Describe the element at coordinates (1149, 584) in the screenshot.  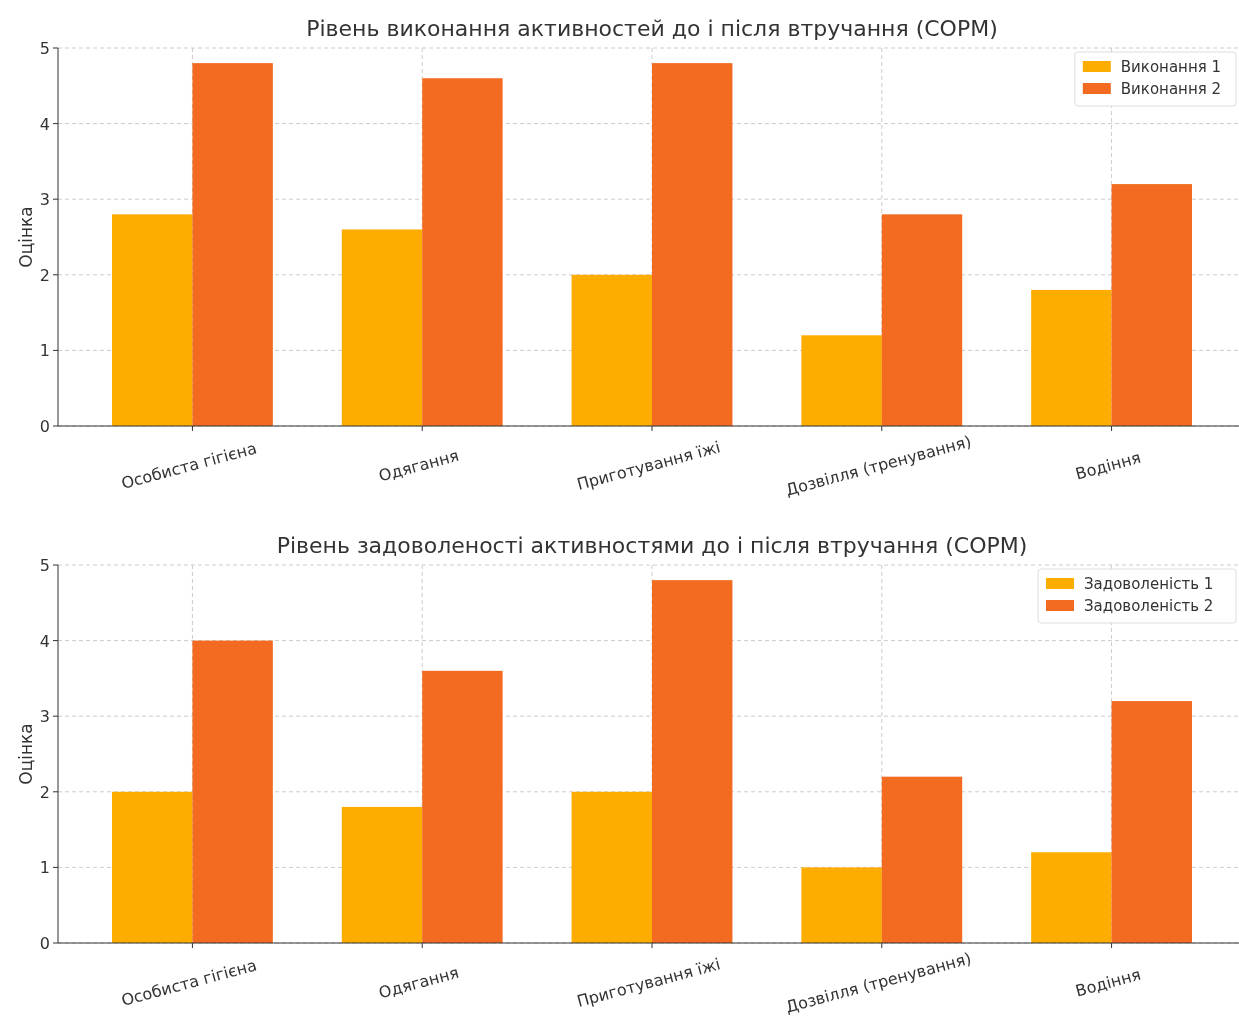
I see `legend-label: Задоволеність 1` at that location.